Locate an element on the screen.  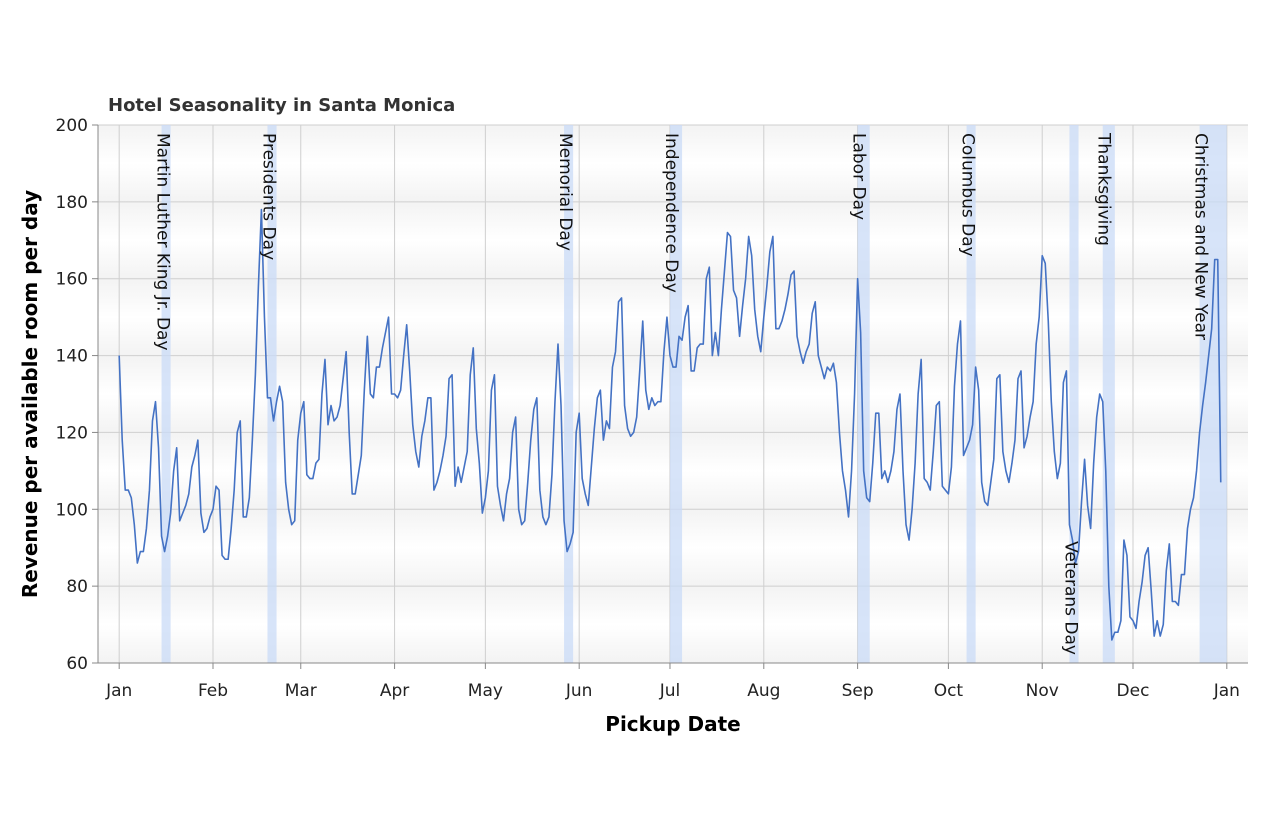
x-tick-label: Aug is located at coordinates (763, 691).